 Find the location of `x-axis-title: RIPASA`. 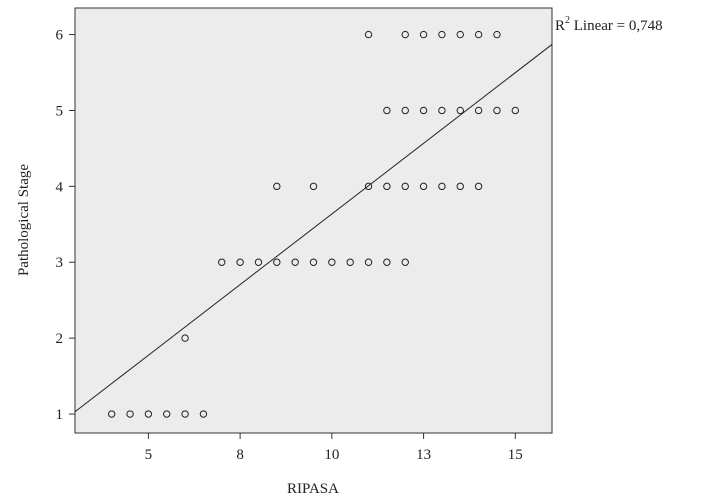

x-axis-title: RIPASA is located at coordinates (313, 489).